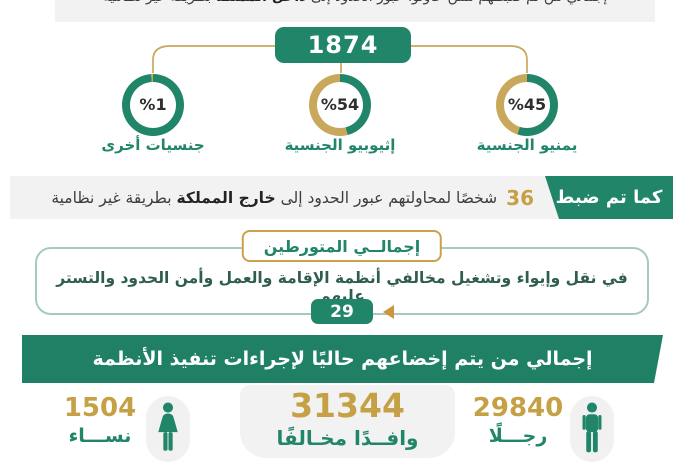 The image size is (684, 470). What do you see at coordinates (527, 104) in the screenshot?
I see `donut-percent-yemeni: %45` at bounding box center [527, 104].